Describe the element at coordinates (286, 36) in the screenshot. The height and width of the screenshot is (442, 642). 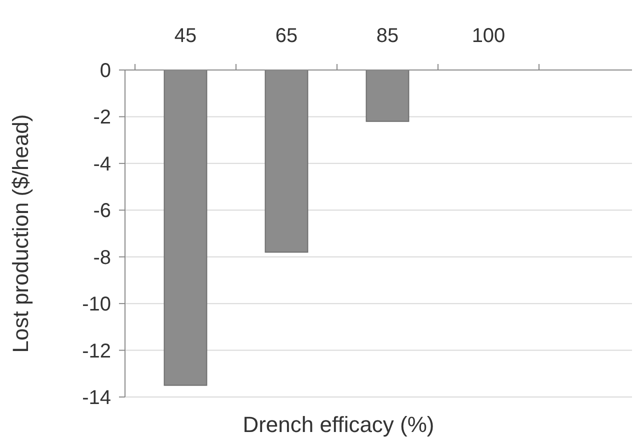
I see `x-tick-label: 65` at that location.